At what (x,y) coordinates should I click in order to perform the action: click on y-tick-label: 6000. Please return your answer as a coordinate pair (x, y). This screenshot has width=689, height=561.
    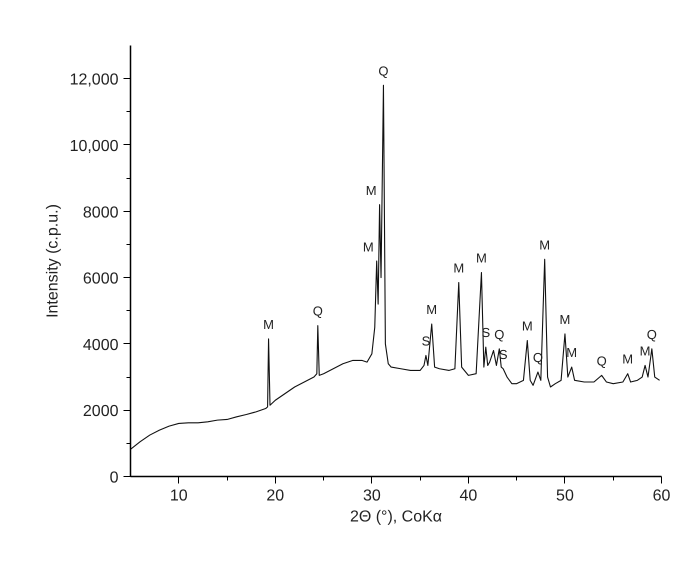
    Looking at the image, I should click on (100, 279).